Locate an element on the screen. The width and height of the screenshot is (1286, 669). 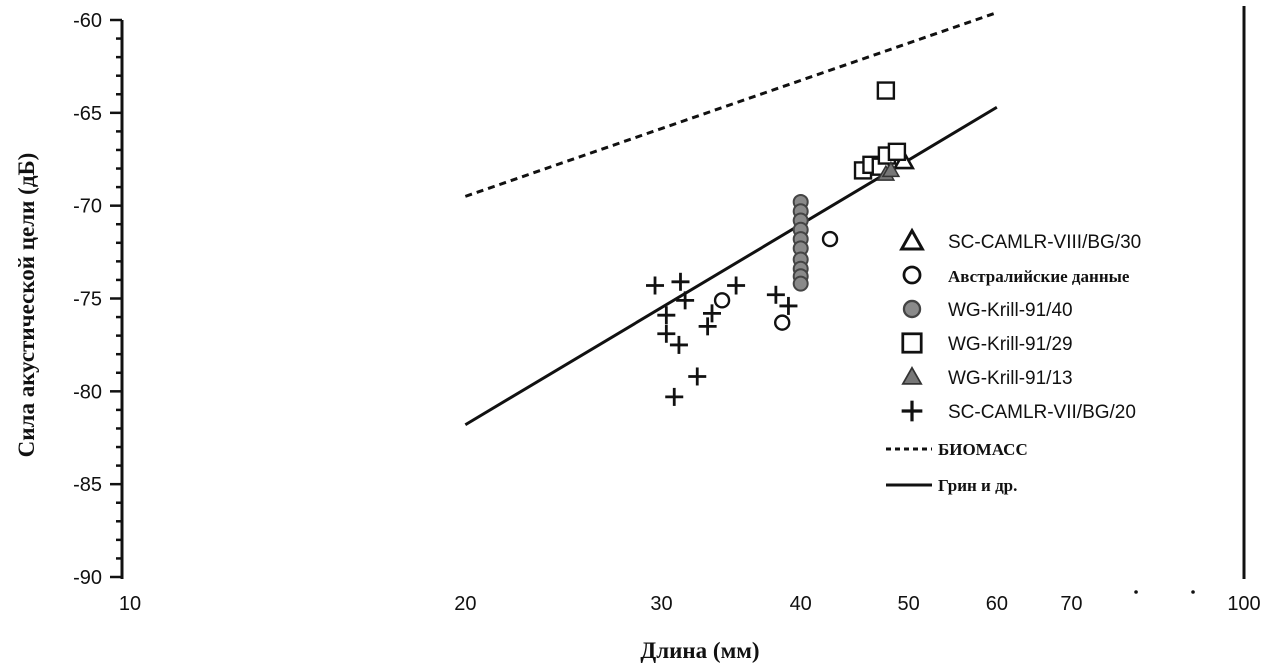
x-tick-label: 30 is located at coordinates (661, 604).